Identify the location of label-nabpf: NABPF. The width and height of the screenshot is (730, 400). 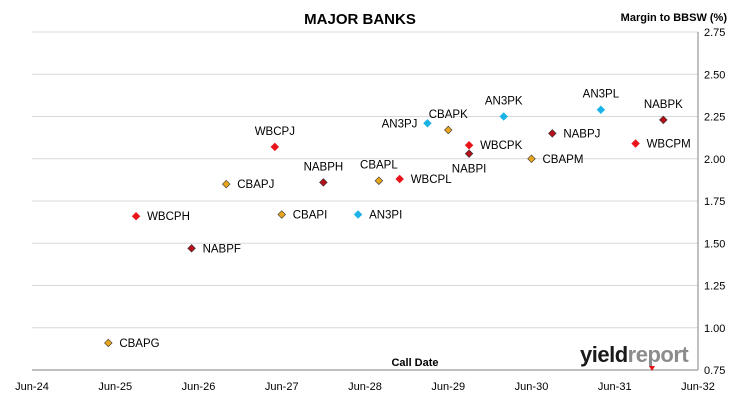
(222, 249).